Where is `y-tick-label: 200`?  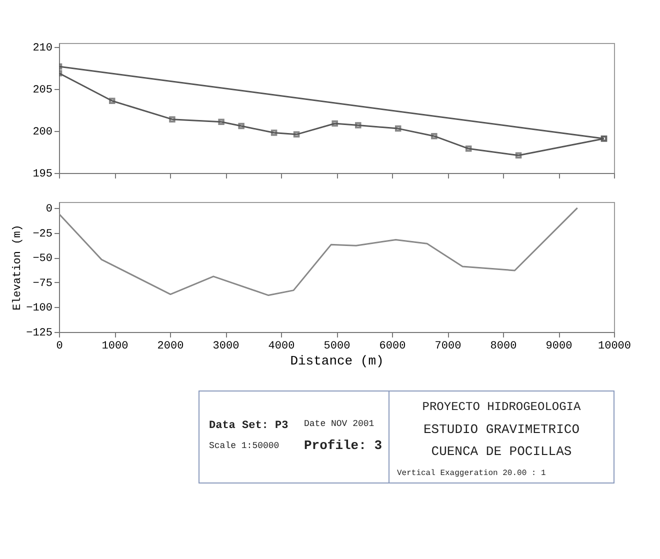 y-tick-label: 200 is located at coordinates (42, 132).